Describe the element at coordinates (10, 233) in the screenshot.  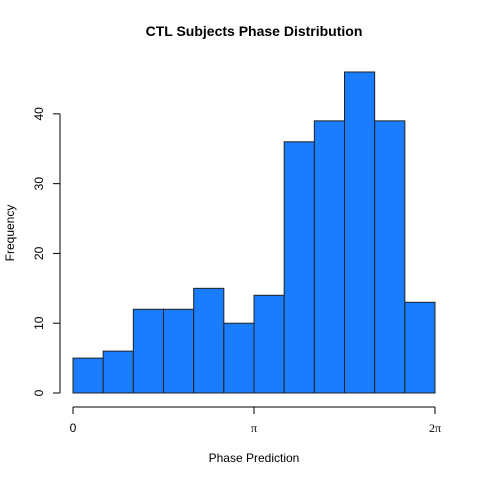
I see `y-axis-label: Frequency` at that location.